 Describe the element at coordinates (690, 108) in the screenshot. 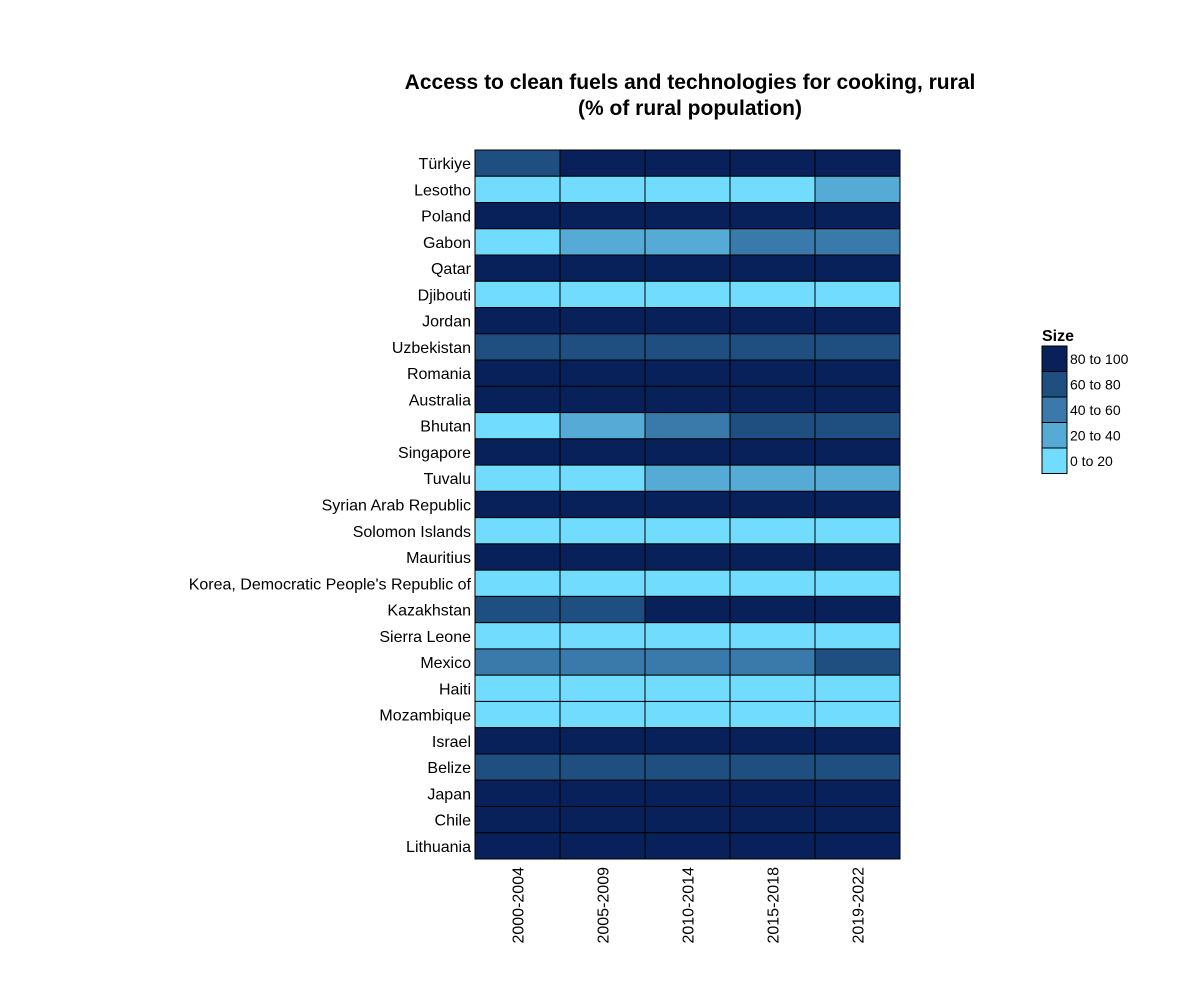

I see `chart-subtitle: (% of rural population)` at that location.